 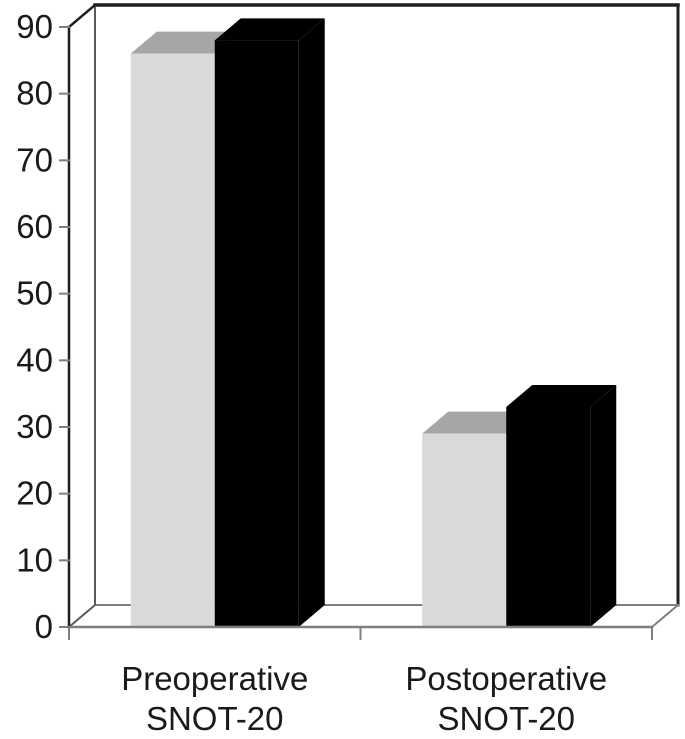 I want to click on x-axis-category-label: Postoperative, so click(x=506, y=678).